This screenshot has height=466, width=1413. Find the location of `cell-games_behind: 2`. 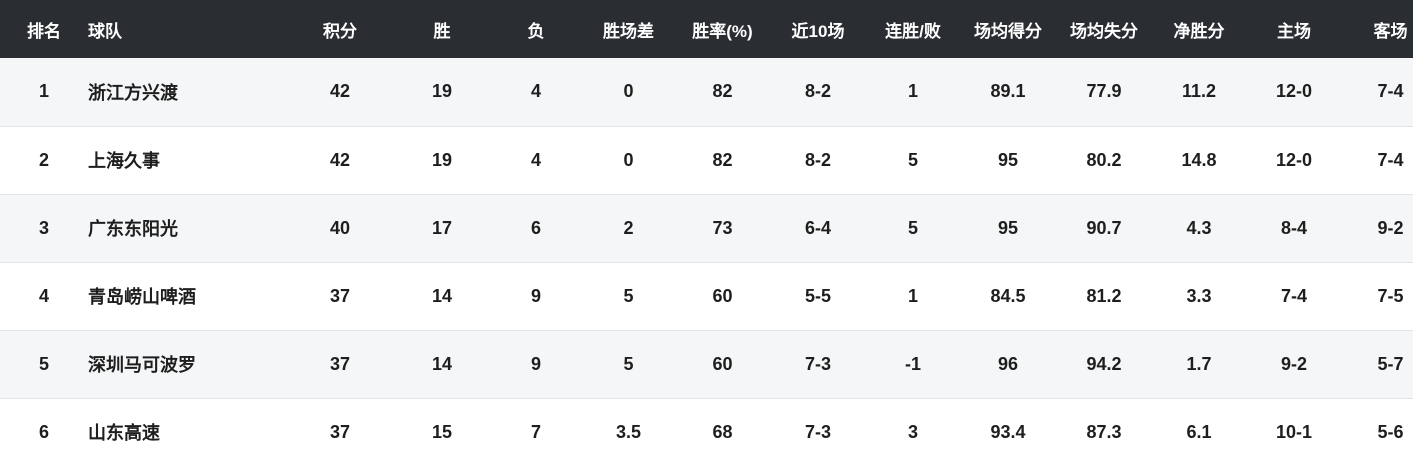

cell-games_behind: 2 is located at coordinates (628, 227).